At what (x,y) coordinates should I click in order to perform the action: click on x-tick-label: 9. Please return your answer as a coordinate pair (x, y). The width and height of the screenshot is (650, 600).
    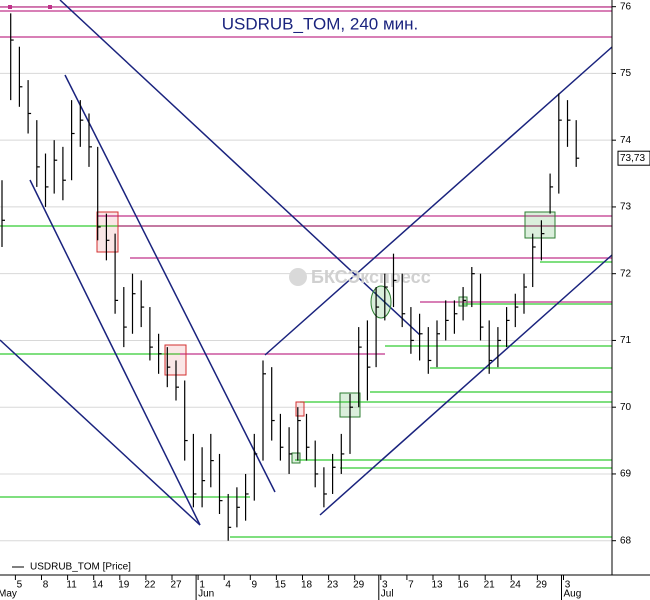
    Looking at the image, I should click on (255, 585).